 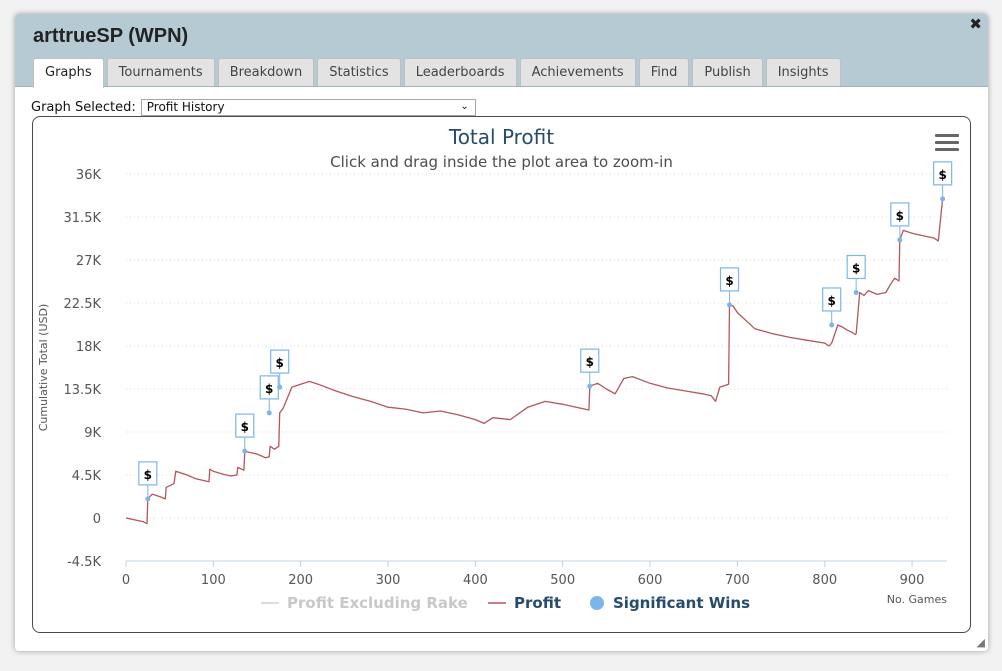 I want to click on y-tick-label: 36K, so click(x=89, y=175).